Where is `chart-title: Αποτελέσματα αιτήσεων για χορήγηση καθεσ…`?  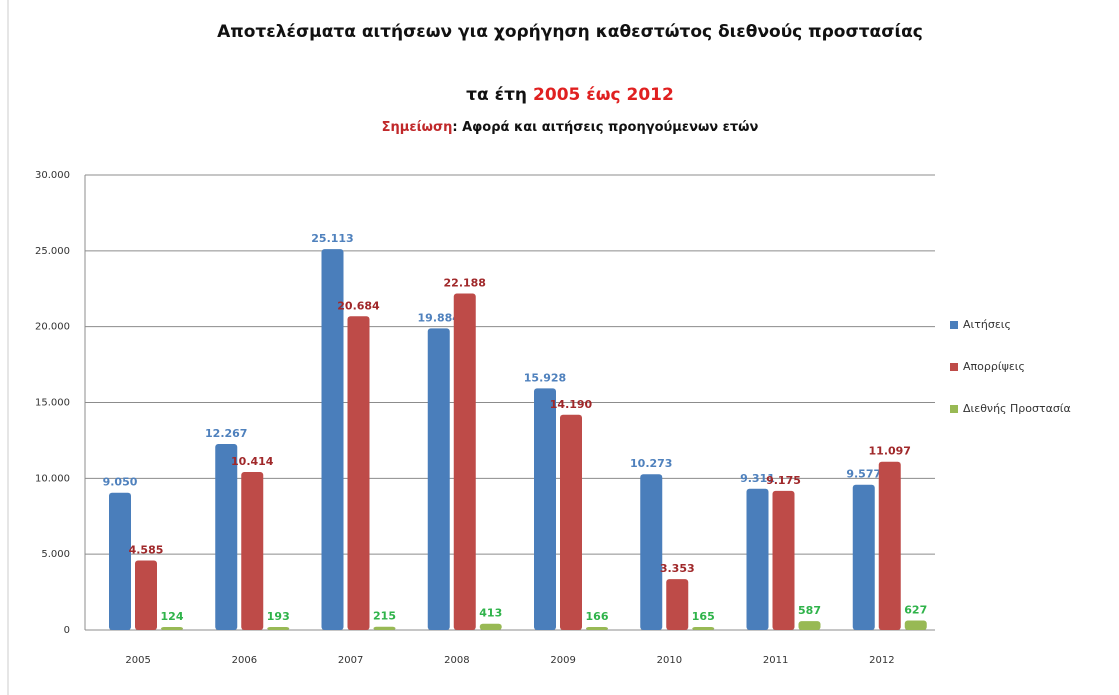 chart-title: Αποτελέσματα αιτήσεων για χορήγηση καθεσ… is located at coordinates (570, 32).